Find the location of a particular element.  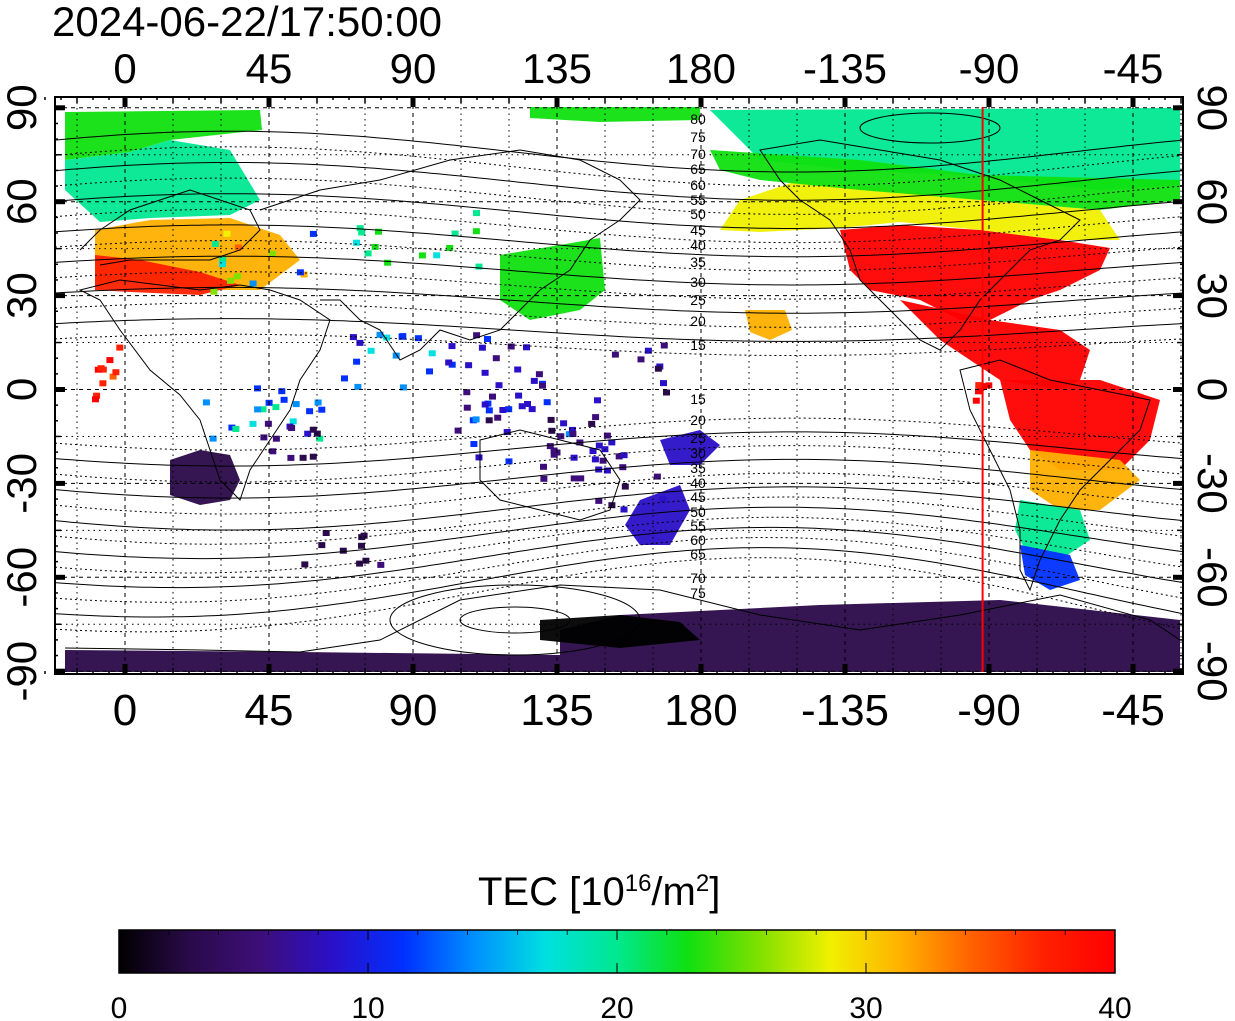

left-lat-tick-label: 90 is located at coordinates (22, 107).